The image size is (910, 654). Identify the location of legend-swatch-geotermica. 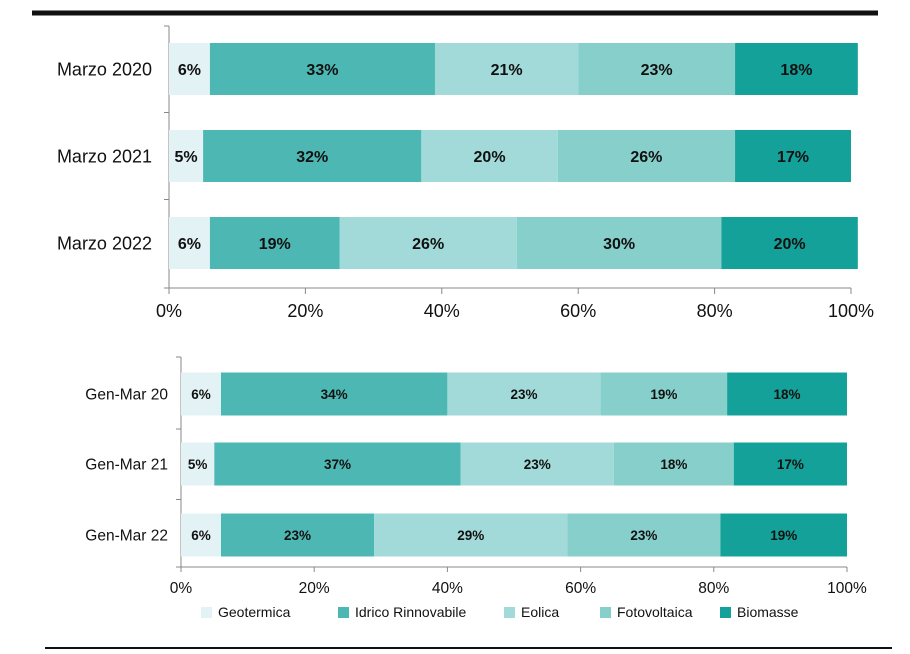
(206, 612).